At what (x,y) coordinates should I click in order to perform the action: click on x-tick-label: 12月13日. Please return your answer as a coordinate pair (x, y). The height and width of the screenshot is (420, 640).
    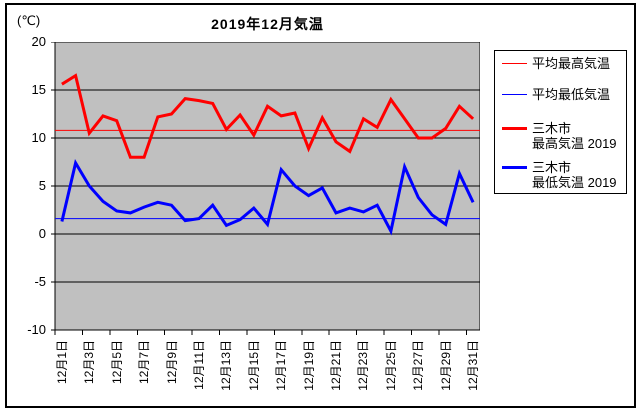
    Looking at the image, I should click on (226, 365).